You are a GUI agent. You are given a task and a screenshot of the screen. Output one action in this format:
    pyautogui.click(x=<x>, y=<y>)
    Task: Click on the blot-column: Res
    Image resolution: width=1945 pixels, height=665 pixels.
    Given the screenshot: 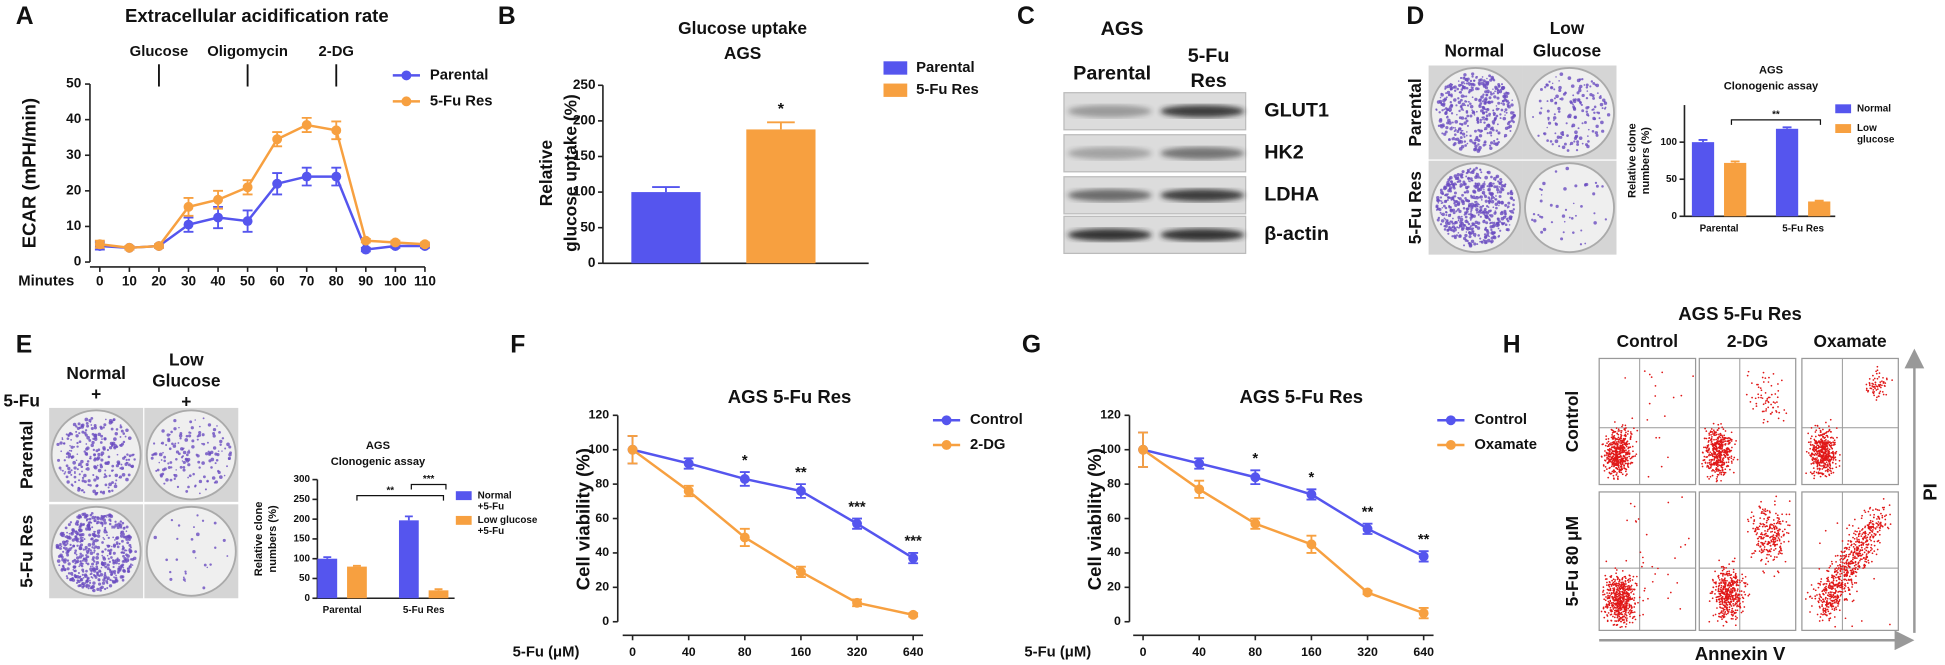 What is the action you would take?
    pyautogui.click(x=1208, y=81)
    